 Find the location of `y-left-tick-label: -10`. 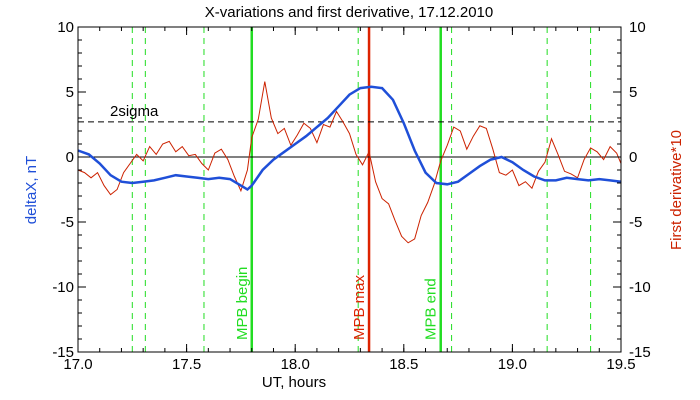

y-left-tick-label: -10 is located at coordinates (63, 287).